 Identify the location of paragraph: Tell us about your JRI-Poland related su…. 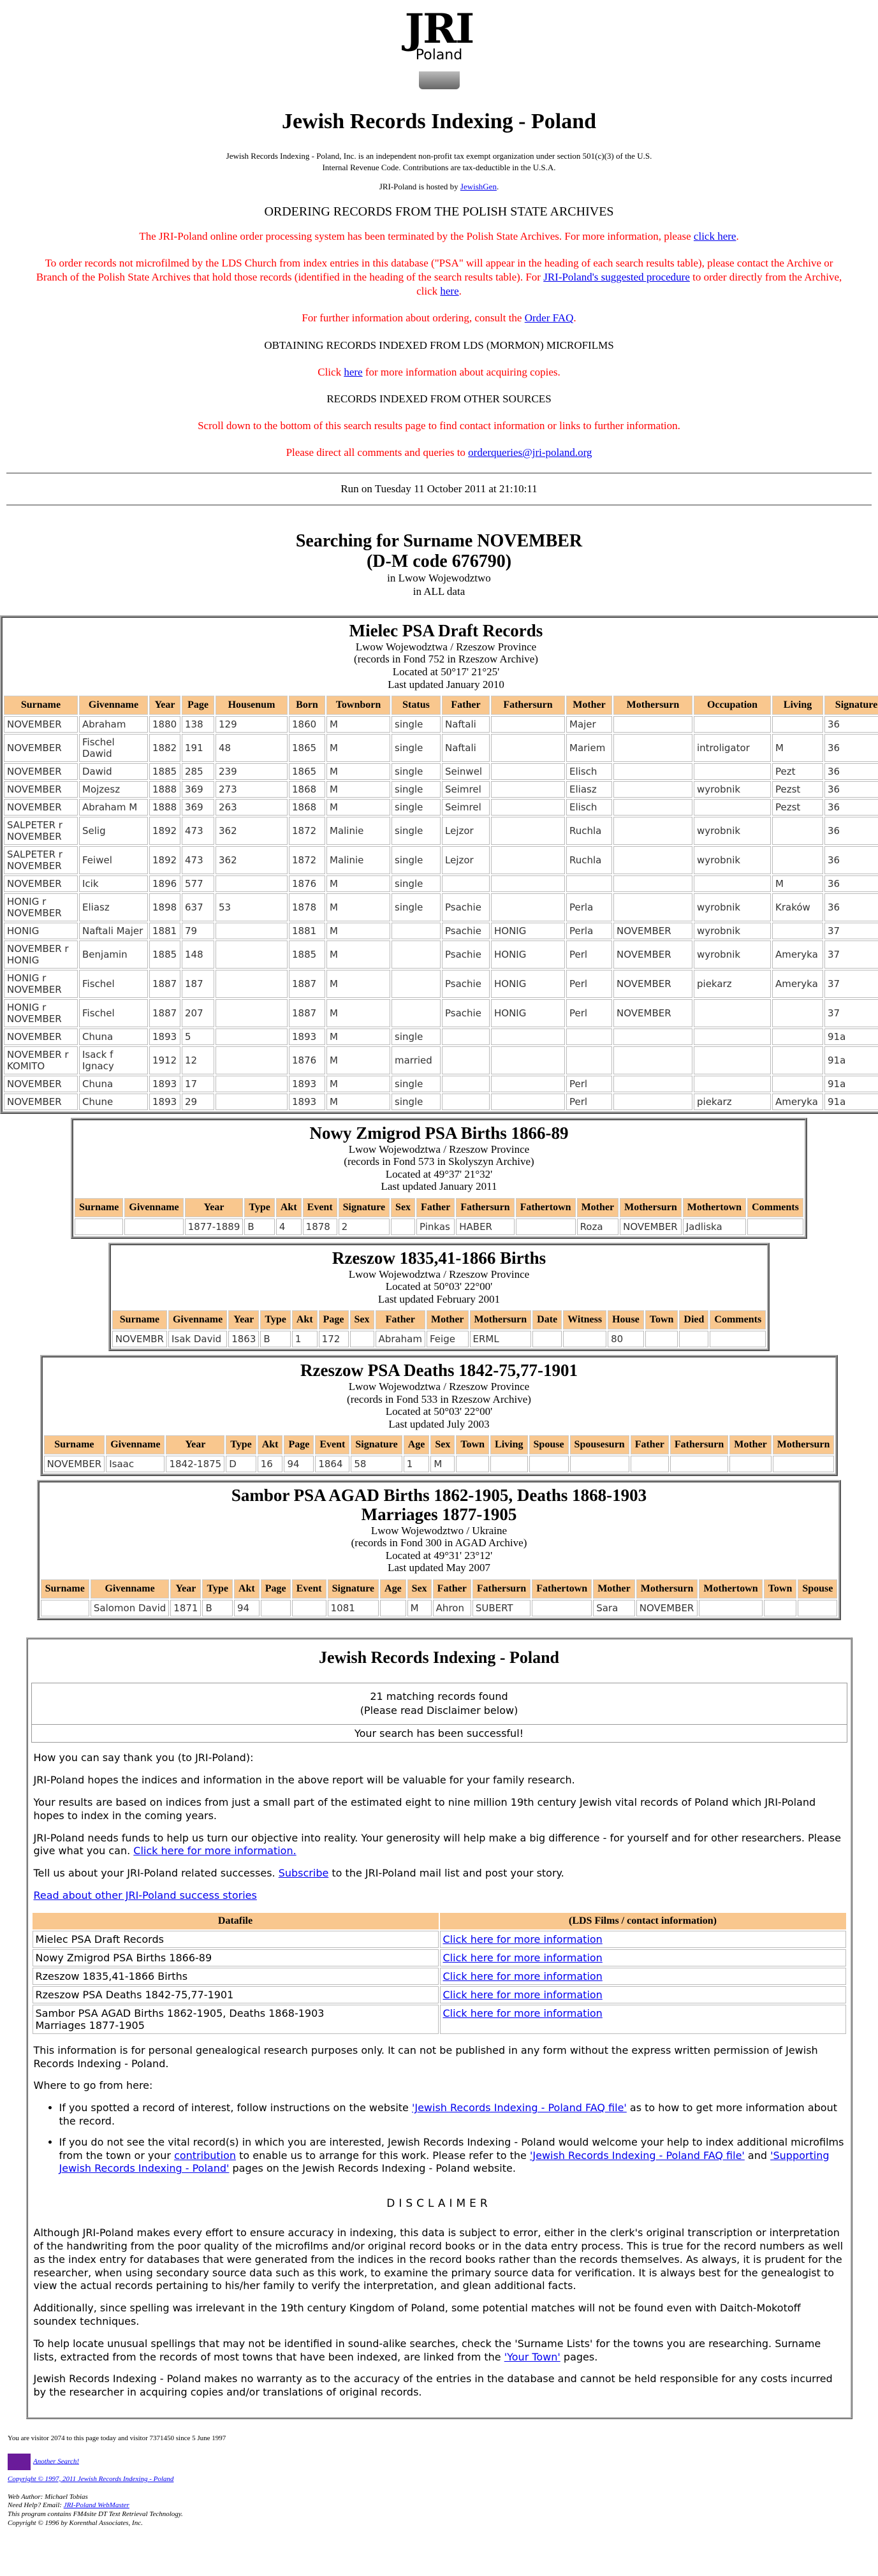
(439, 1873).